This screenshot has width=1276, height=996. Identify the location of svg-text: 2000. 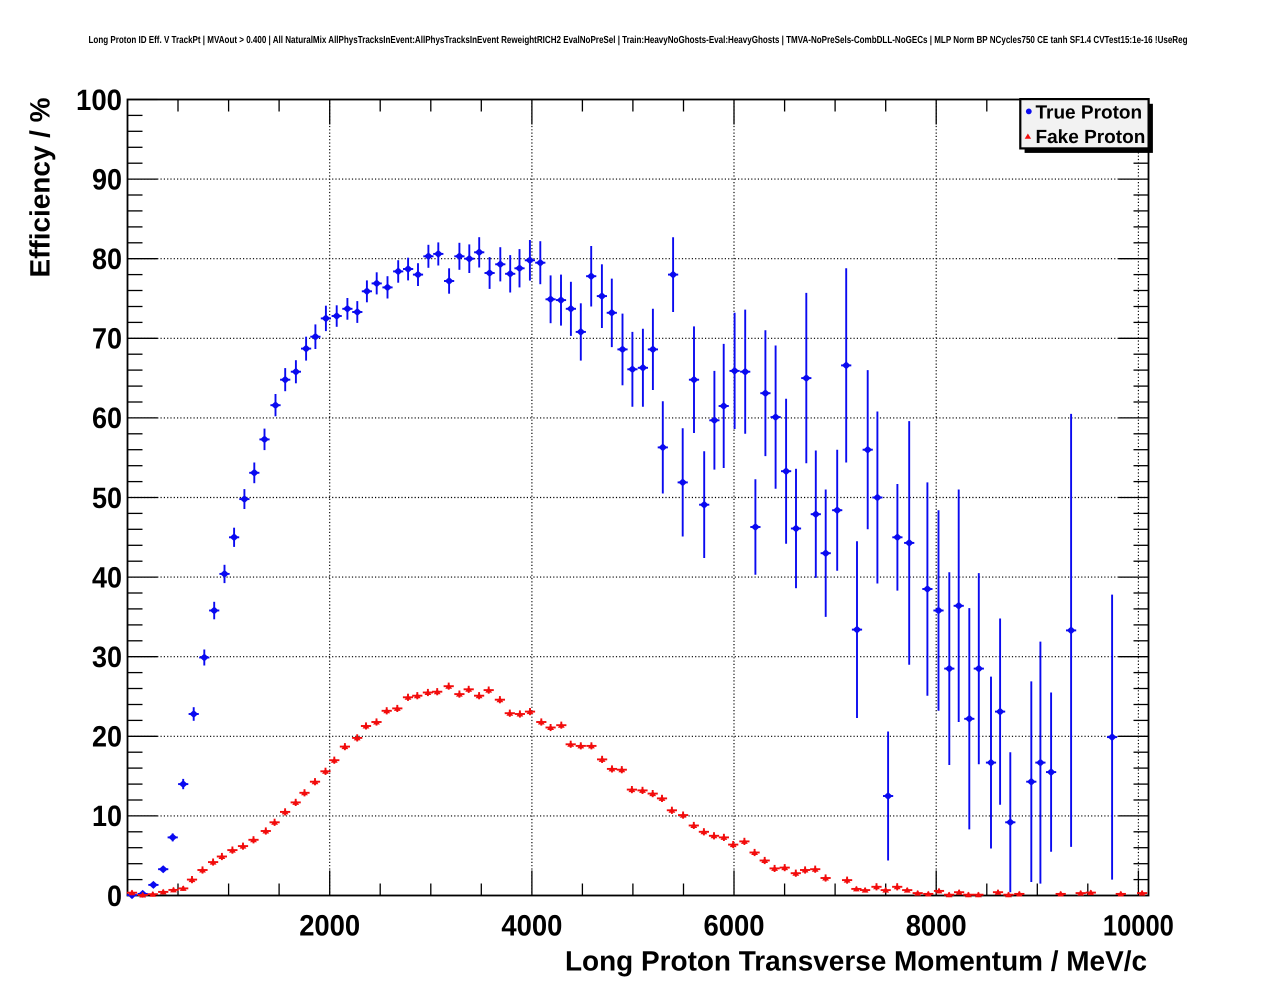
(329, 926).